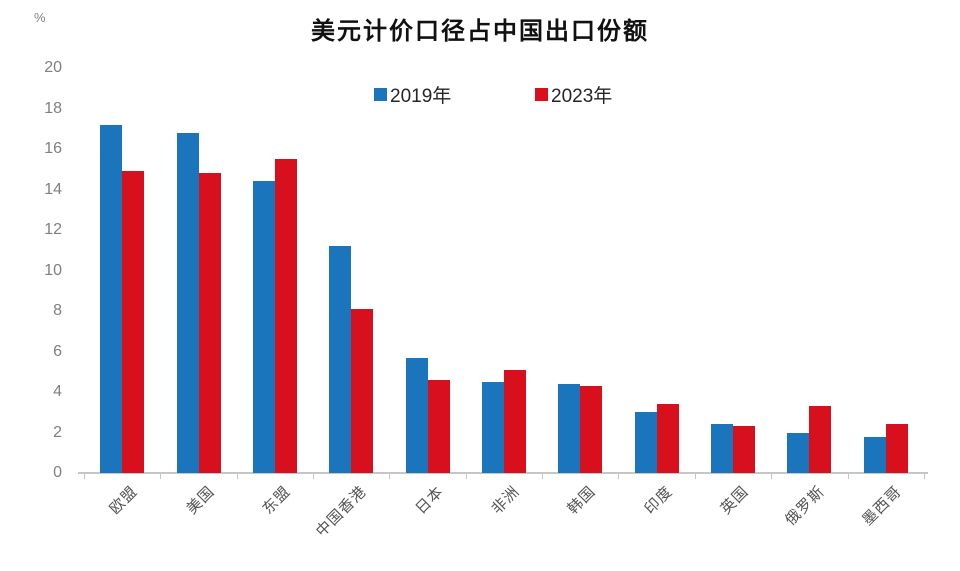  What do you see at coordinates (57, 432) in the screenshot?
I see `y-axis-tick-label: 2` at bounding box center [57, 432].